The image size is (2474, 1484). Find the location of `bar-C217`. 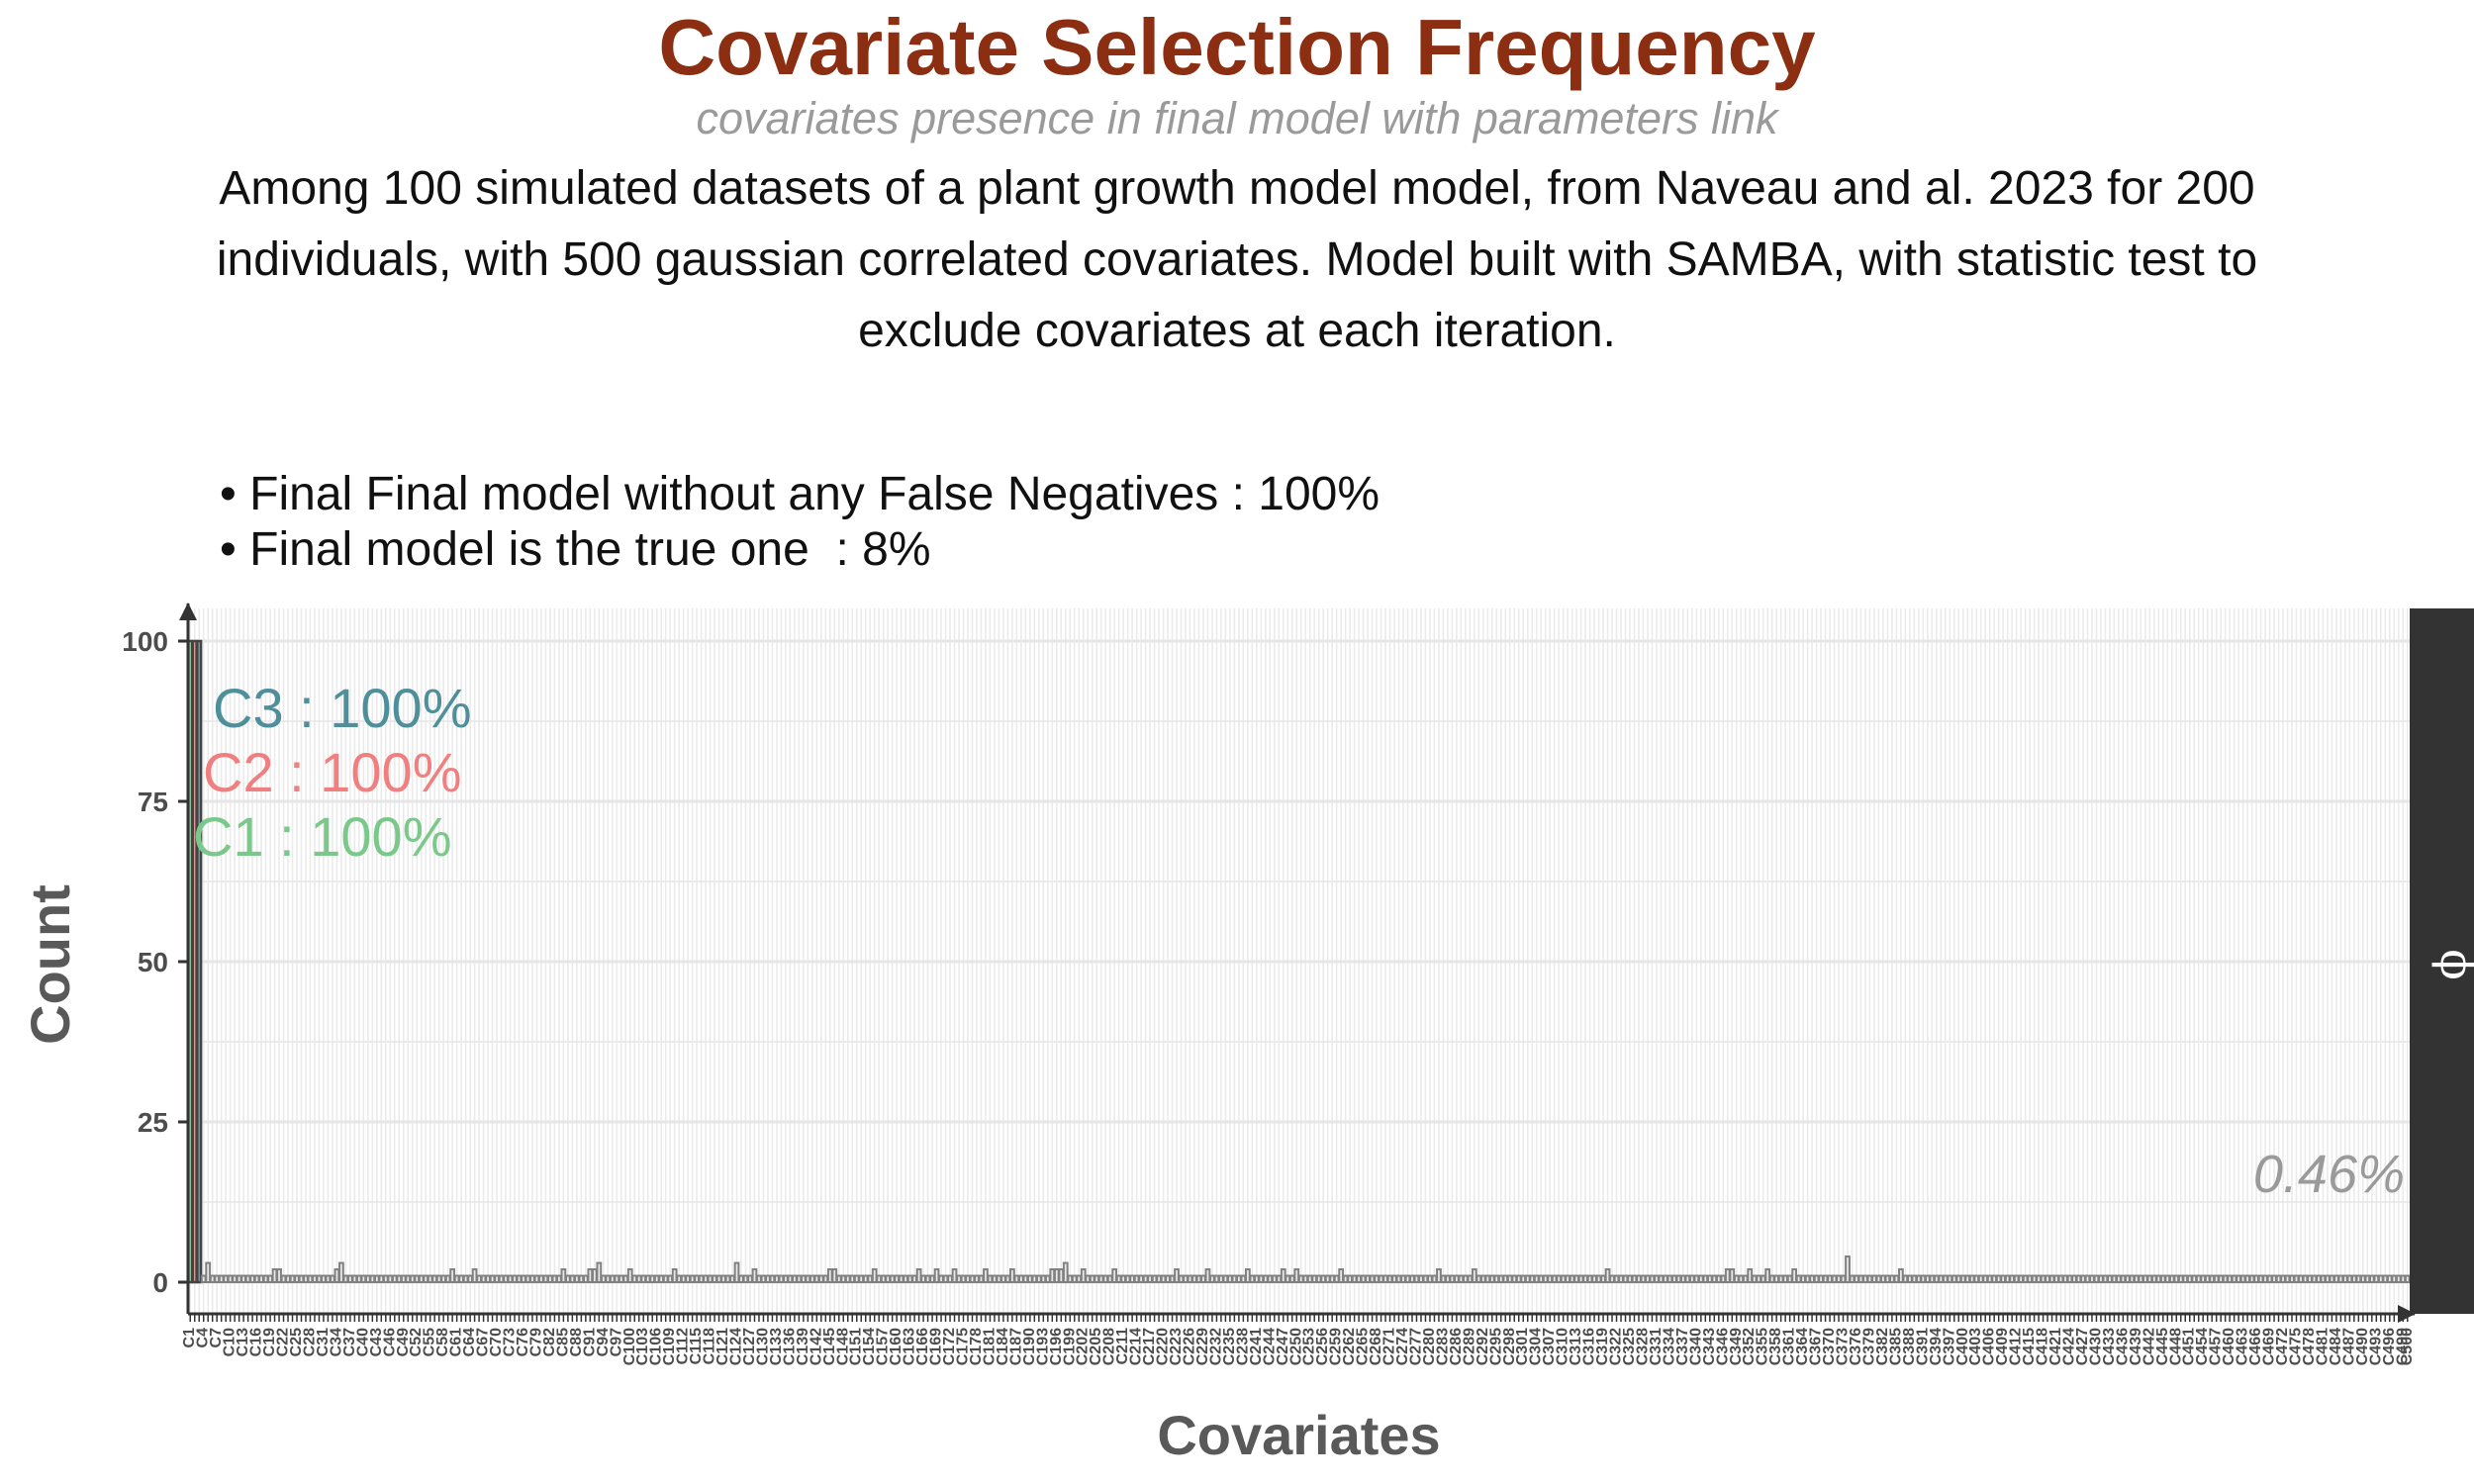

bar-C217 is located at coordinates (1150, 1279).